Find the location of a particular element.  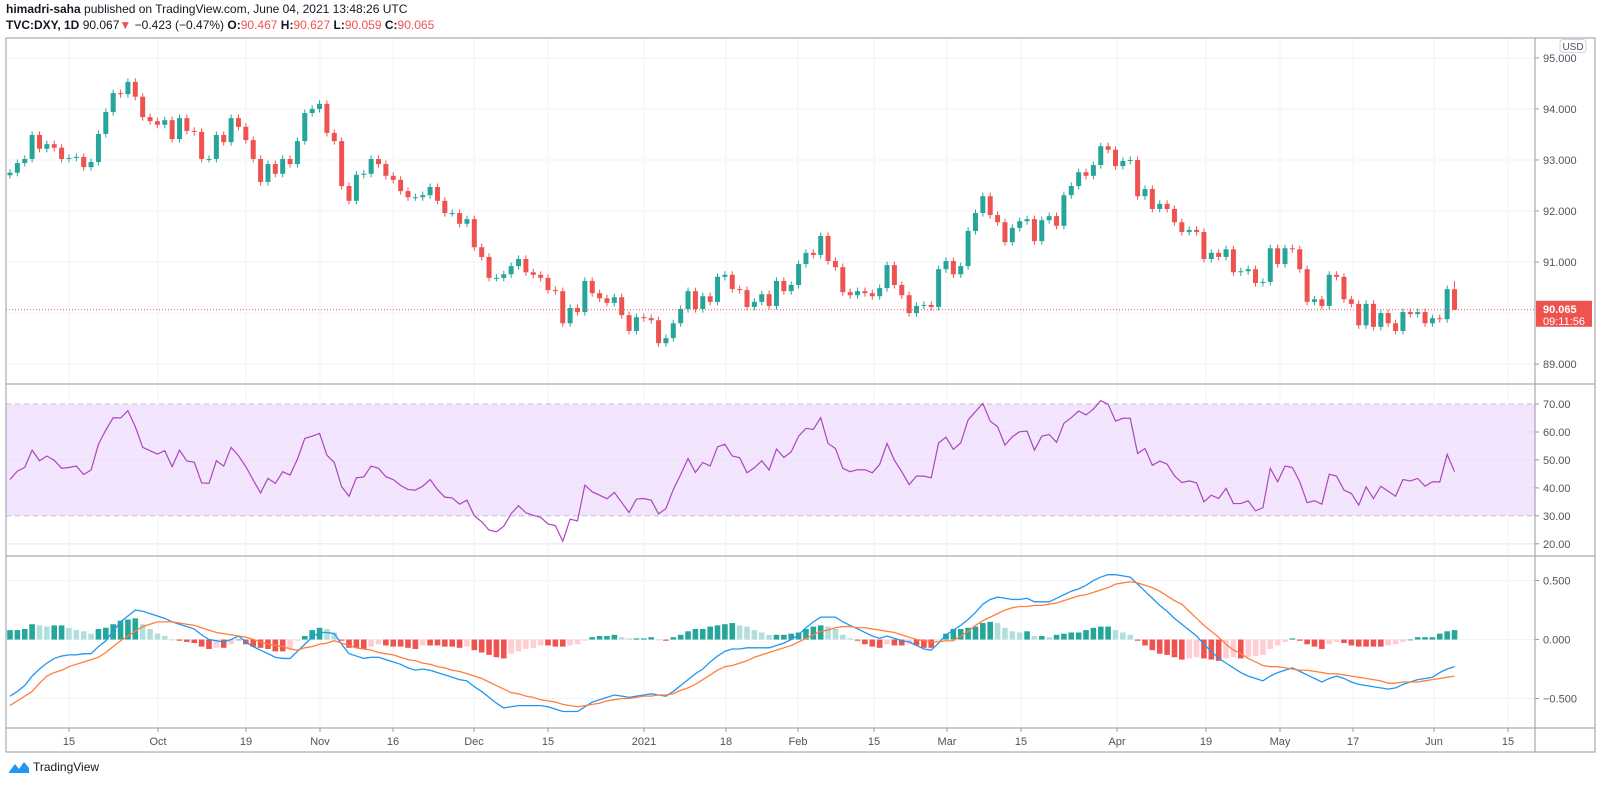

axis-label: 92.000 is located at coordinates (1560, 212).